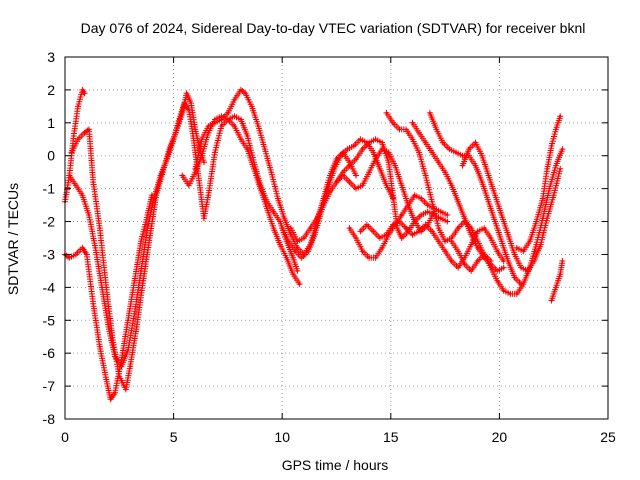 The image size is (640, 480). Describe the element at coordinates (49, 386) in the screenshot. I see `y-tick-label: -7` at that location.